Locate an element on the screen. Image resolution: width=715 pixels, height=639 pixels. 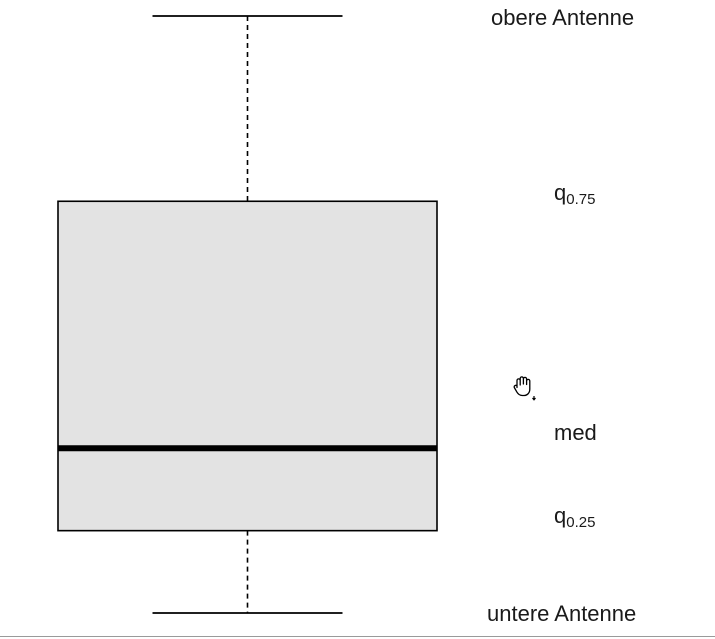
q75-label: q0.75 is located at coordinates (575, 194).